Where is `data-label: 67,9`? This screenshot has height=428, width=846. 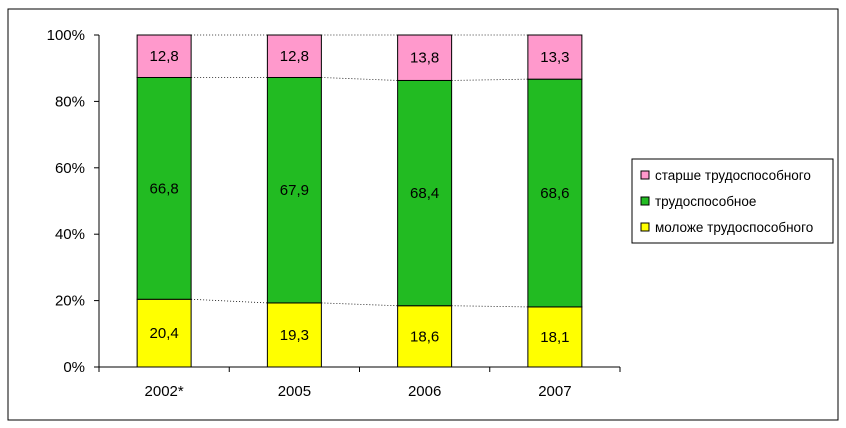
data-label: 67,9 is located at coordinates (294, 190).